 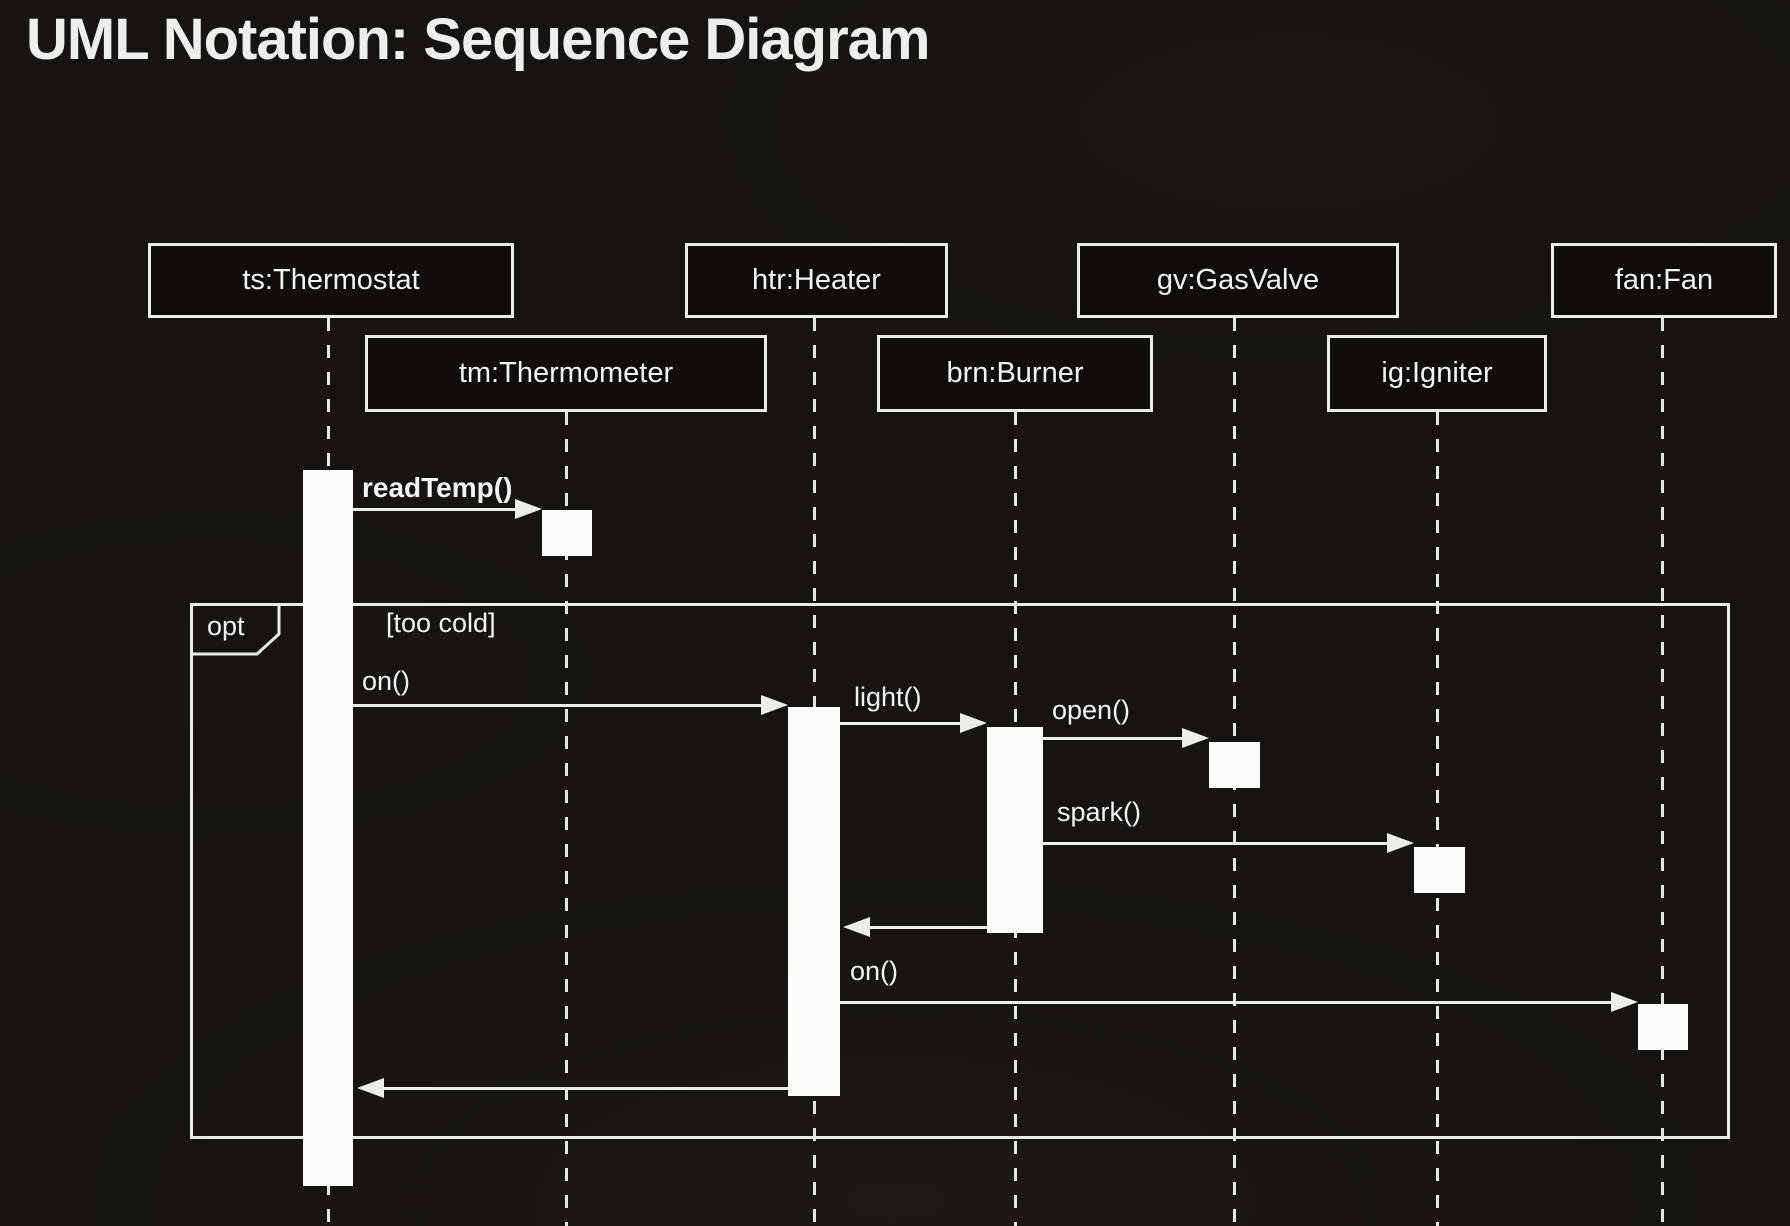 What do you see at coordinates (226, 626) in the screenshot?
I see `opt-operator-label: opt` at bounding box center [226, 626].